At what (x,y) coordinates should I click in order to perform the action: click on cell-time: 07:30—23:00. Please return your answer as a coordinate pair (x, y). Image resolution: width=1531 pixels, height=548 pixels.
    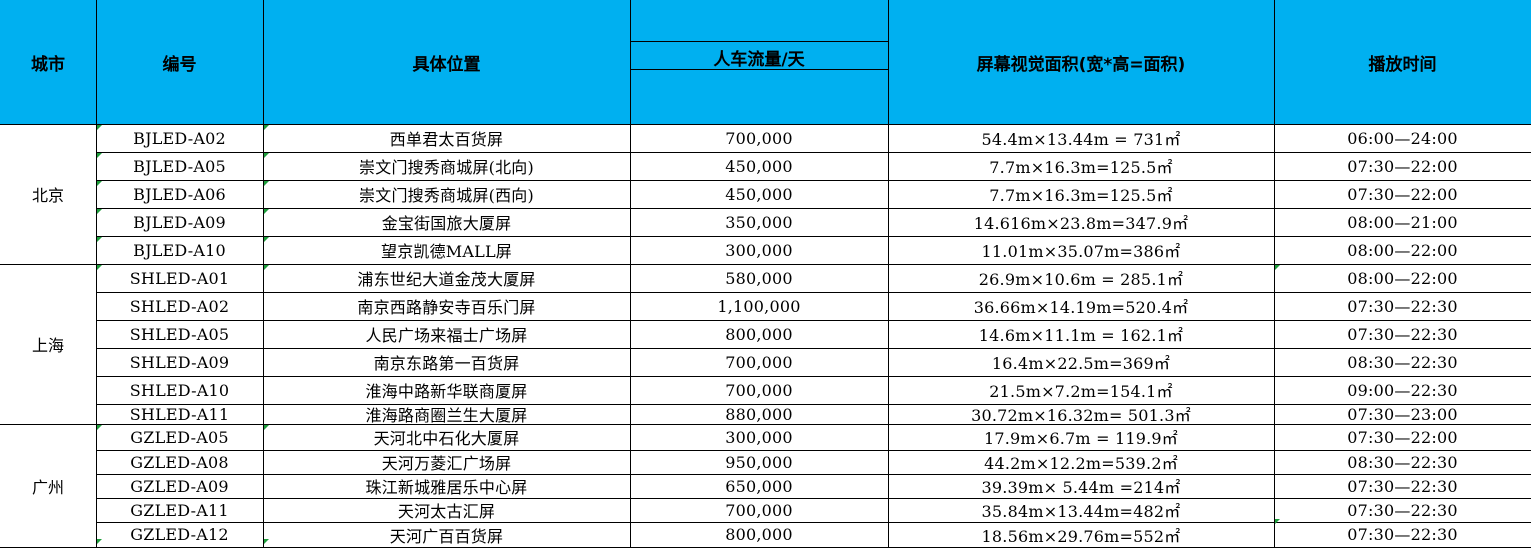
    Looking at the image, I should click on (1402, 414).